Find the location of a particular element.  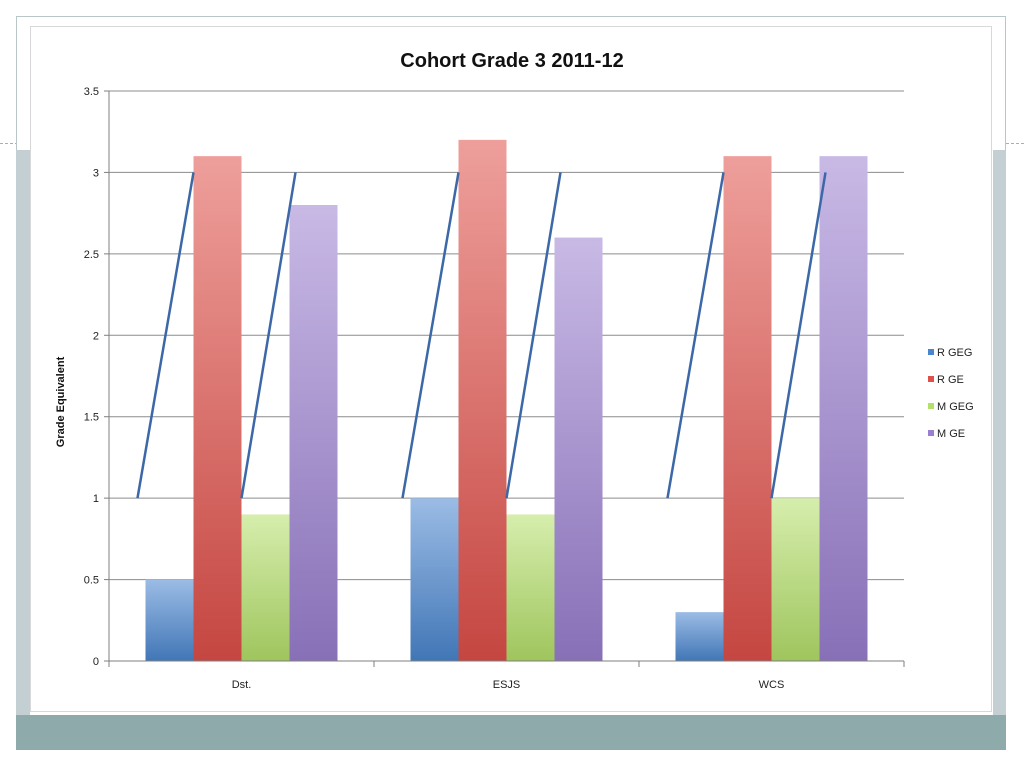

slide-side-band-left is located at coordinates (23, 432).